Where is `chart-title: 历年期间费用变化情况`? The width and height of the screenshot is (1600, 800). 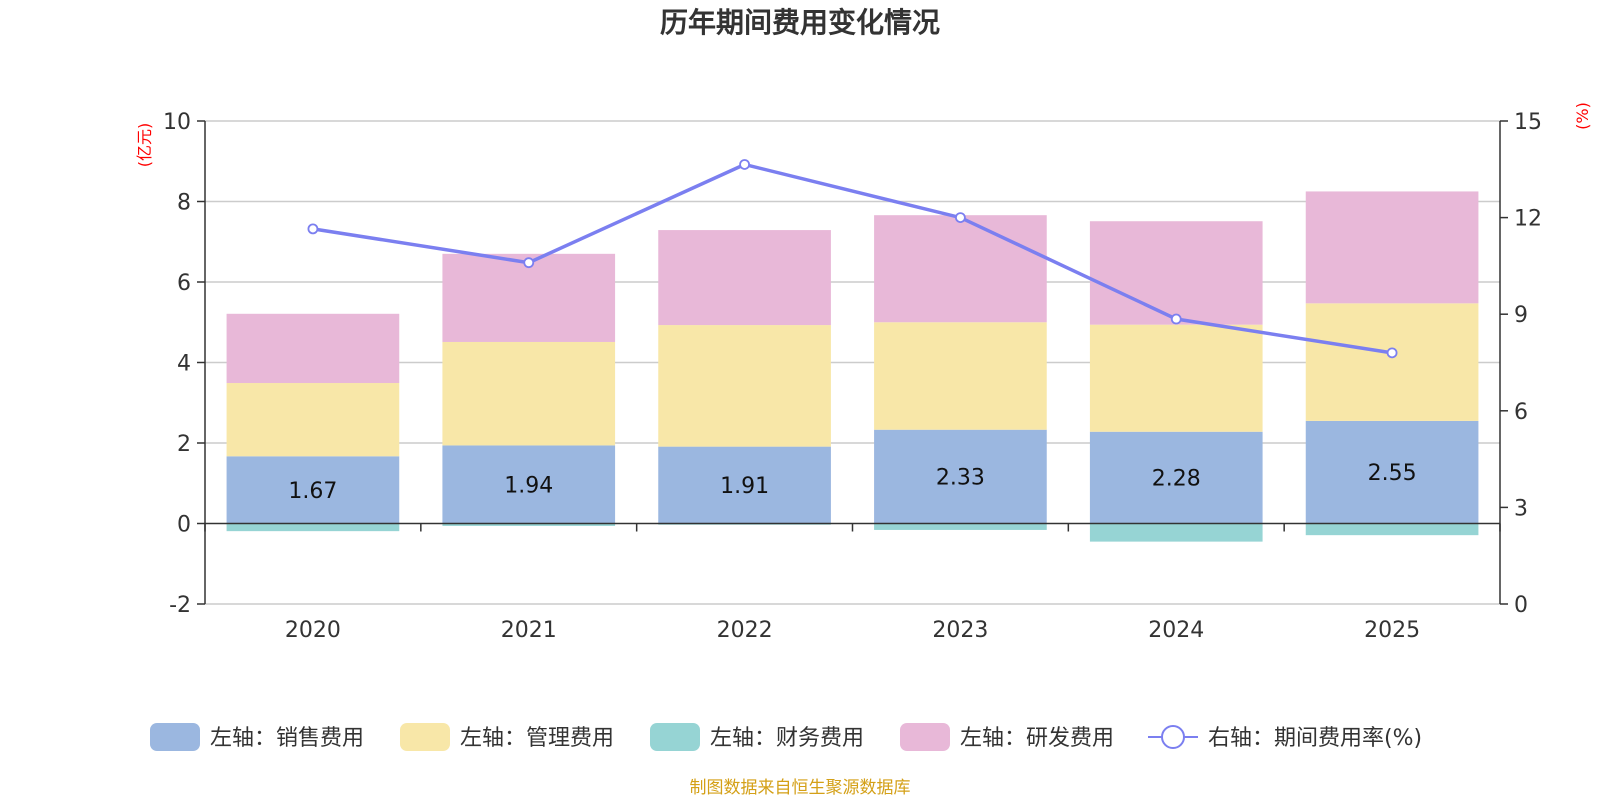
chart-title: 历年期间费用变化情况 is located at coordinates (800, 22).